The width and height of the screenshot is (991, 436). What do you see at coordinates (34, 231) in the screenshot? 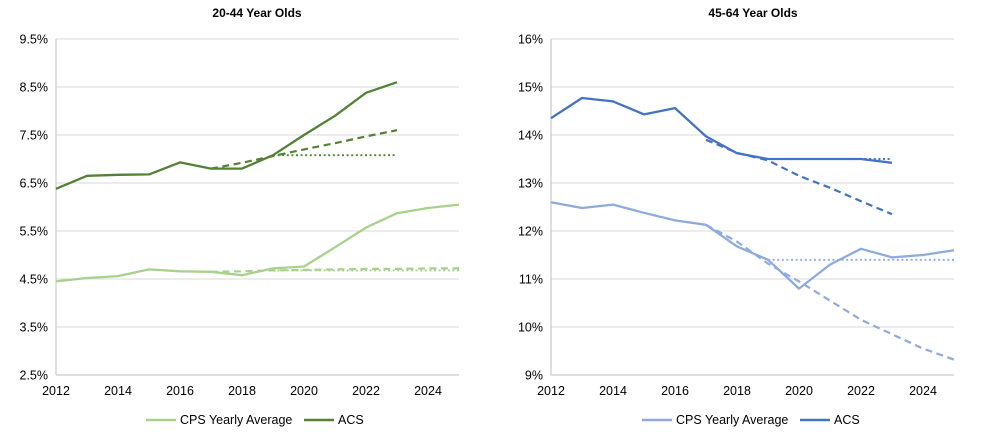
I see `y-tick-label: 5.5%` at bounding box center [34, 231].